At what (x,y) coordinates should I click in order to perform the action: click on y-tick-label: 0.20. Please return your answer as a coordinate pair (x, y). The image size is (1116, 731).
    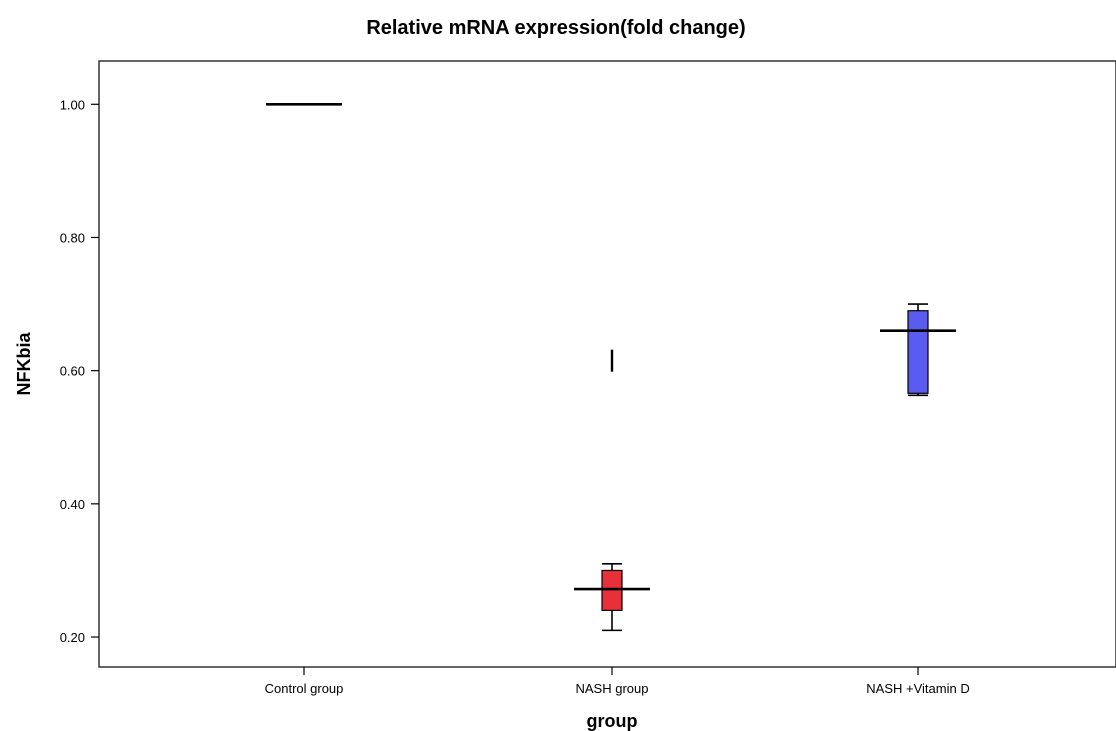
    Looking at the image, I should click on (72, 637).